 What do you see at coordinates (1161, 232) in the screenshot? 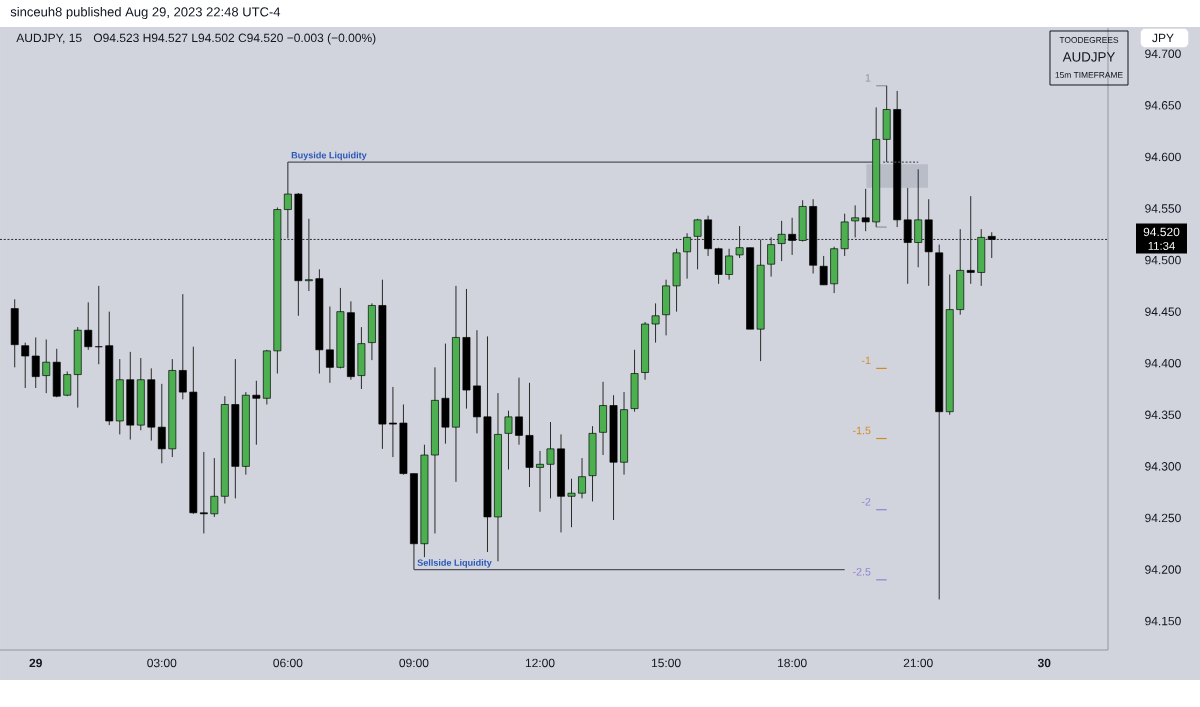
I see `ref-line-label: 94.520` at bounding box center [1161, 232].